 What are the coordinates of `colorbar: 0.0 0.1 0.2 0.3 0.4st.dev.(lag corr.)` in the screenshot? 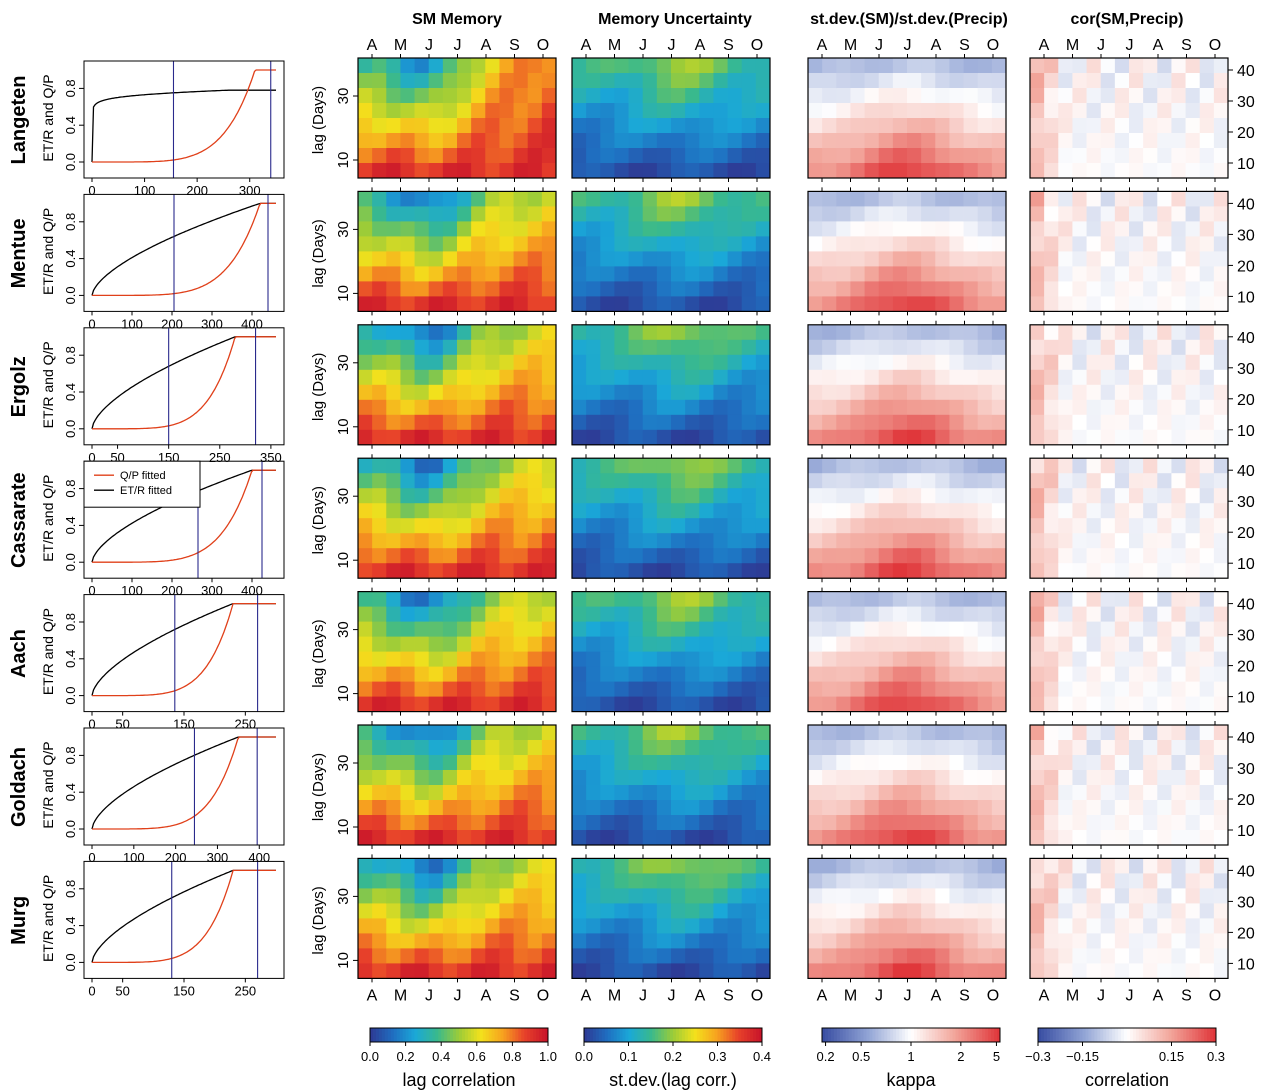 It's located at (673, 1058).